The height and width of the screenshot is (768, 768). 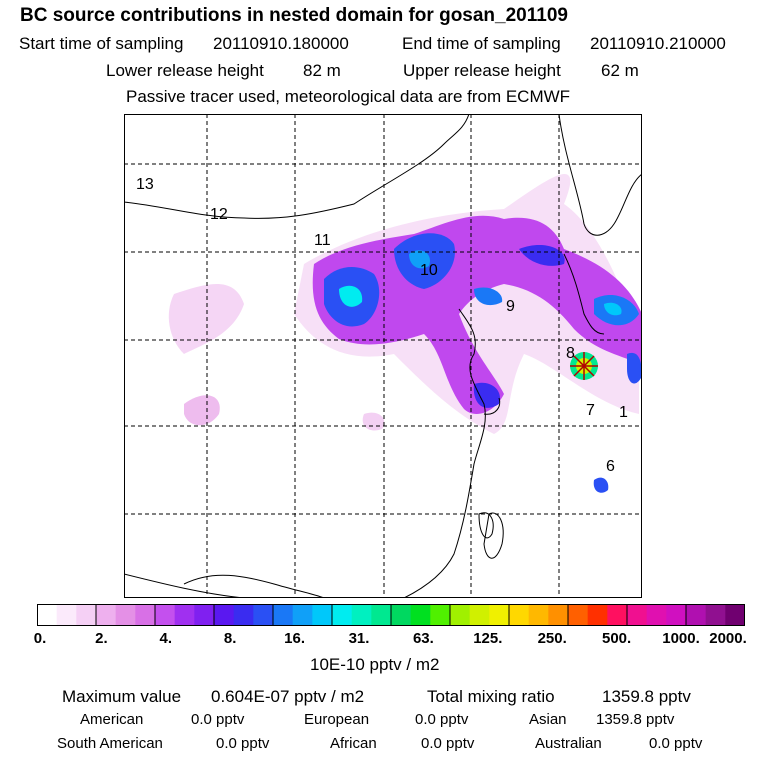 What do you see at coordinates (491, 696) in the screenshot?
I see `total-mixing-label: Total mixing ratio` at bounding box center [491, 696].